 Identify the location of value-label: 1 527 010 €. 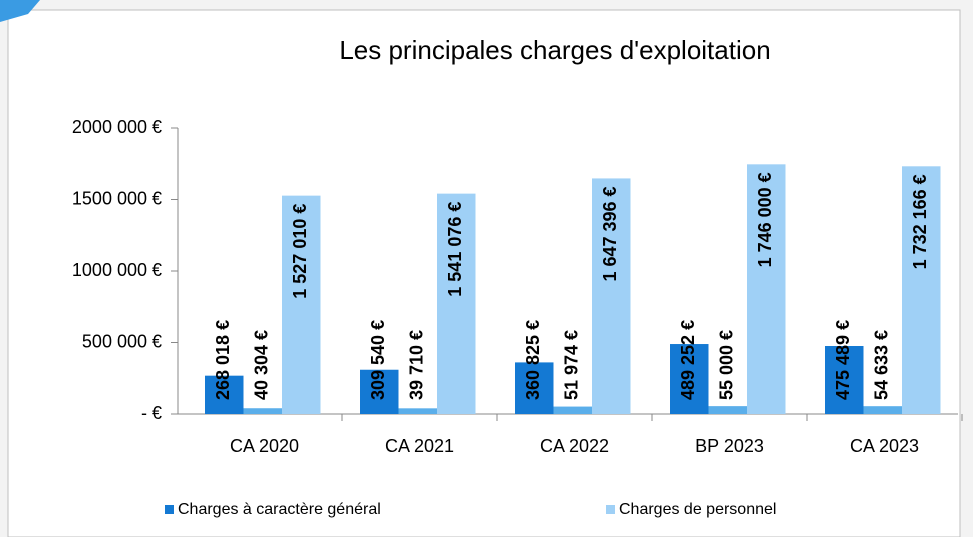
(300, 251).